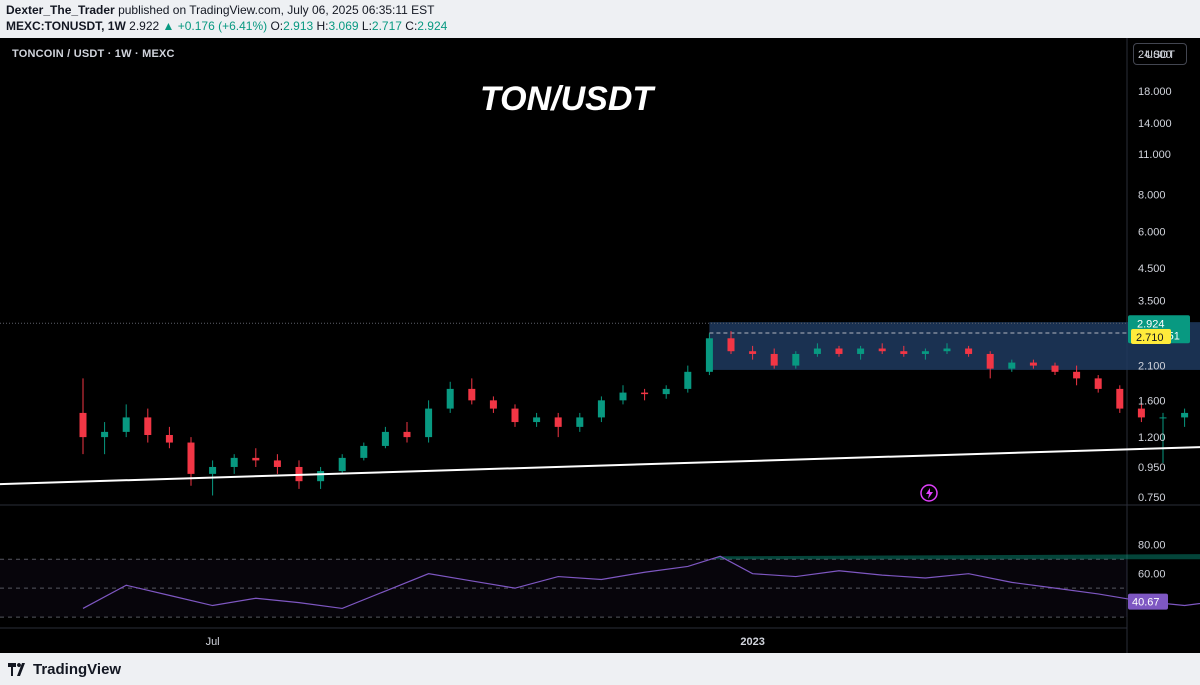 The image size is (1200, 685). What do you see at coordinates (366, 26) in the screenshot?
I see `low-label: L:` at bounding box center [366, 26].